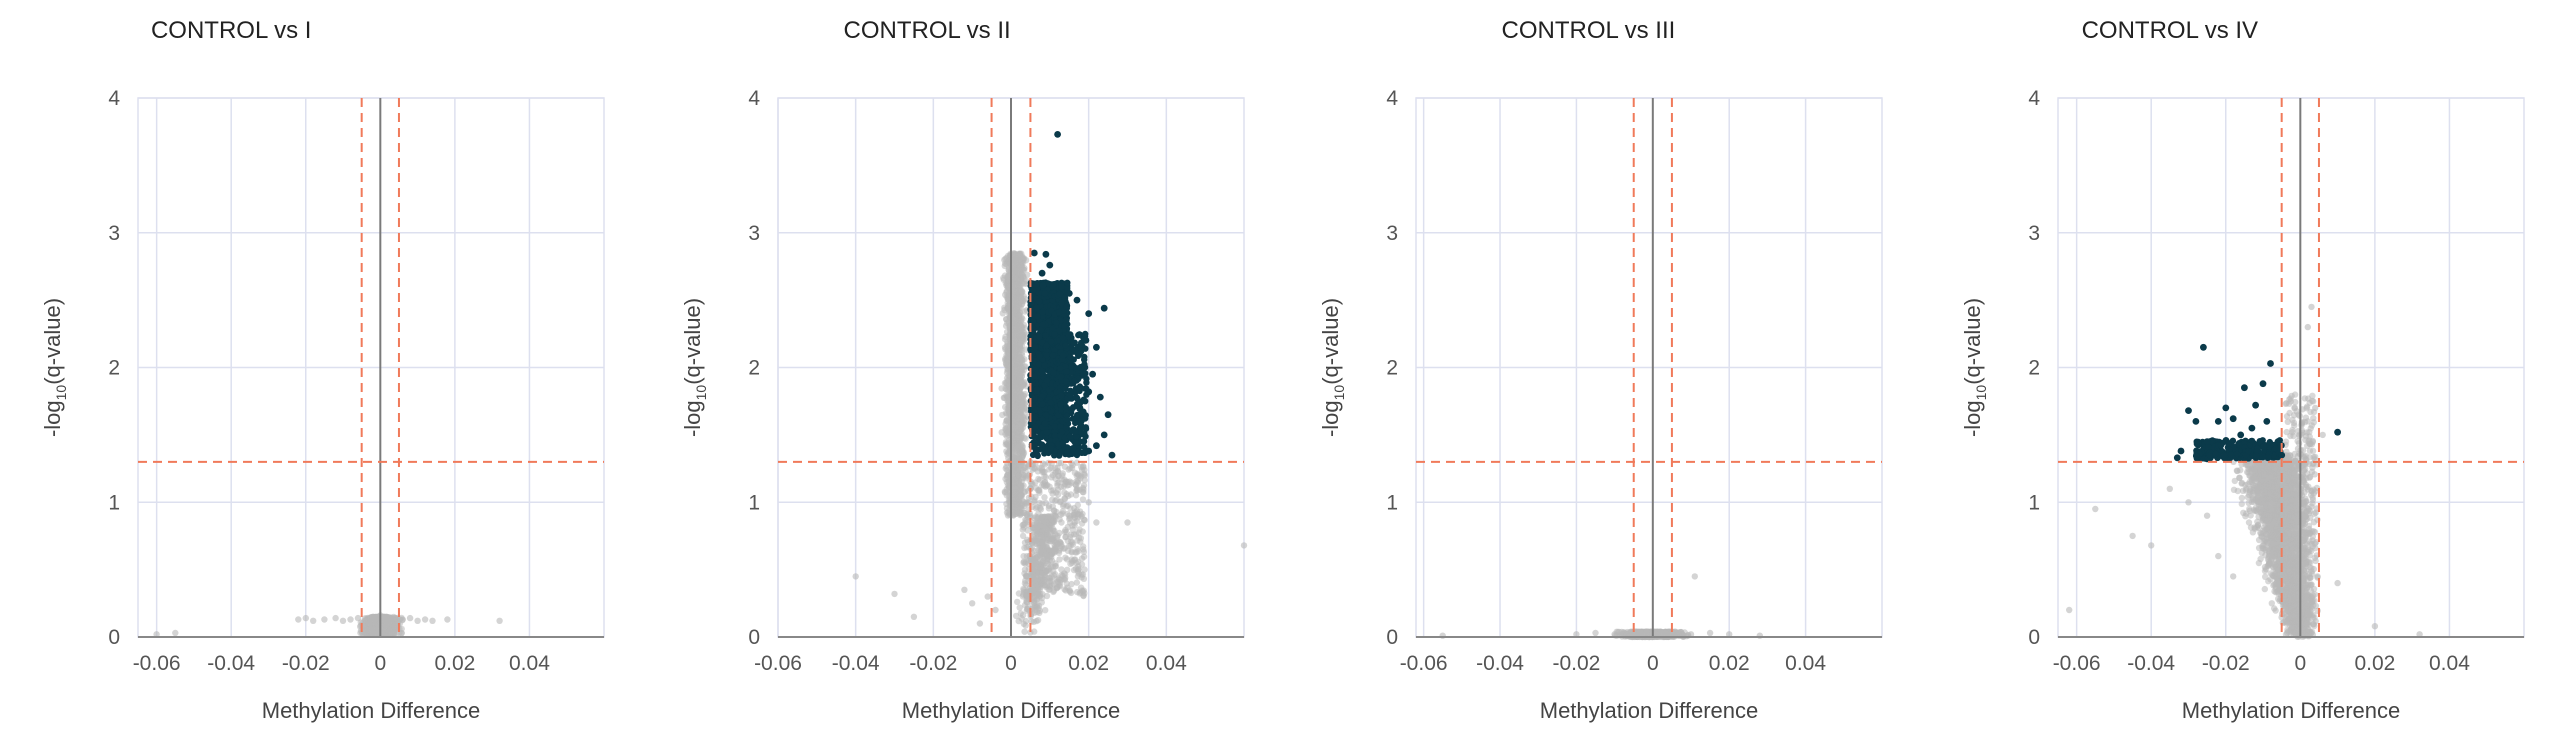  Describe the element at coordinates (54, 367) in the screenshot. I see `y-axis-title: -log10(q-value)` at that location.